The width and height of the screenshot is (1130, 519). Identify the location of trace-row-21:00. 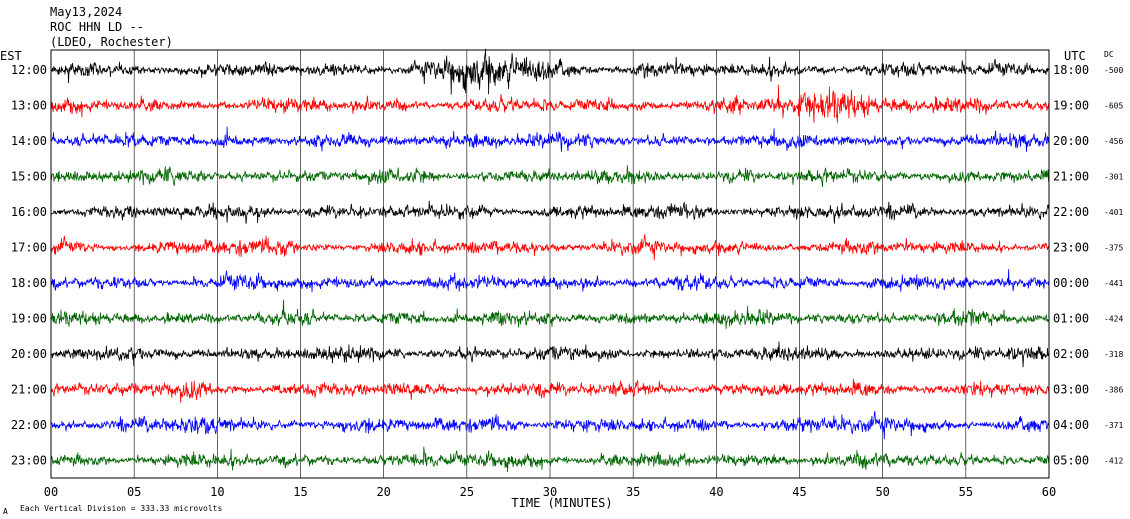
(550, 390).